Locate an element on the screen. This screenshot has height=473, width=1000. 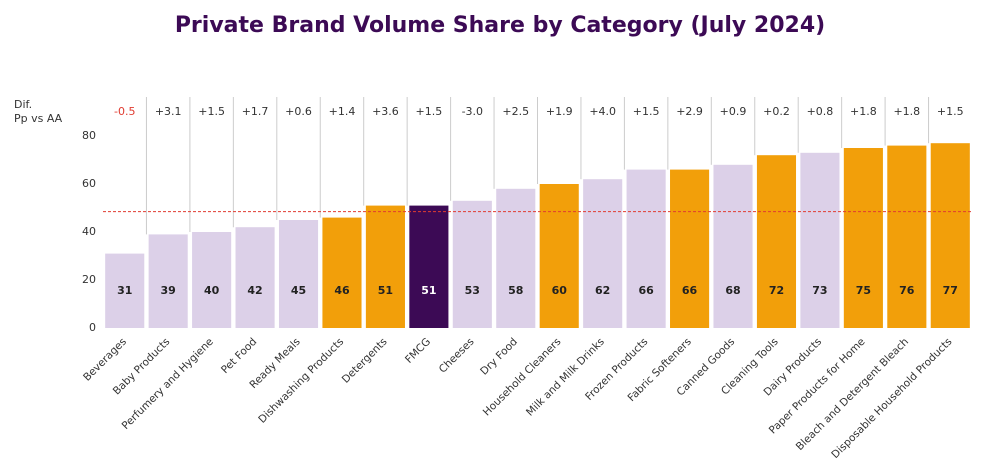
data-label: 68 is located at coordinates (732, 290).